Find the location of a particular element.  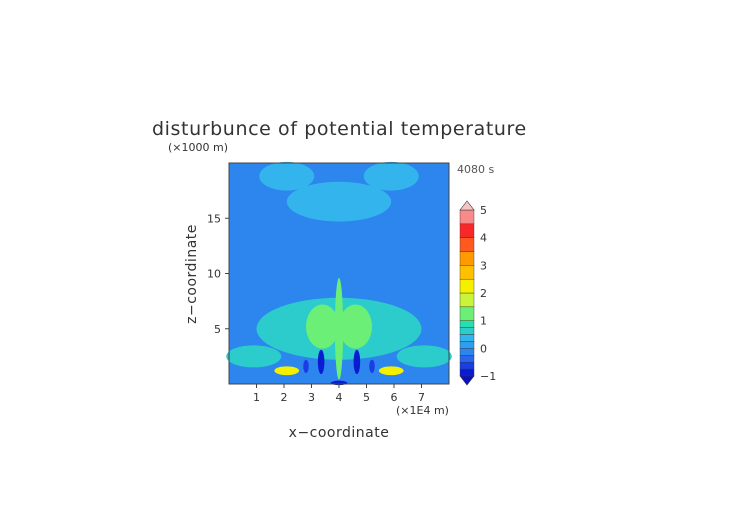

x-tick-label-6: 6 is located at coordinates (394, 397).